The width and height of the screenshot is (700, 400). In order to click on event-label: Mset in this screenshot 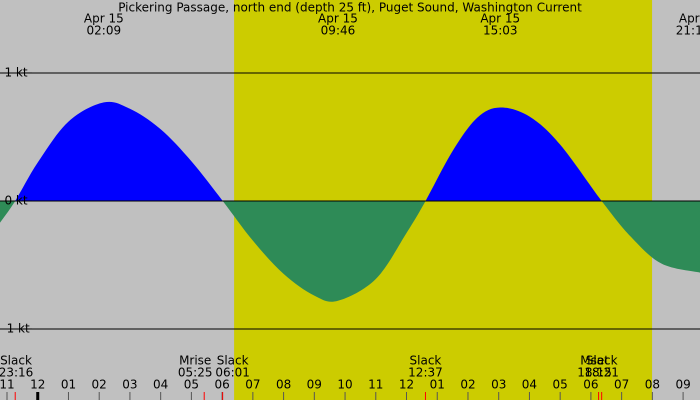, I will do `click(594, 361)`.